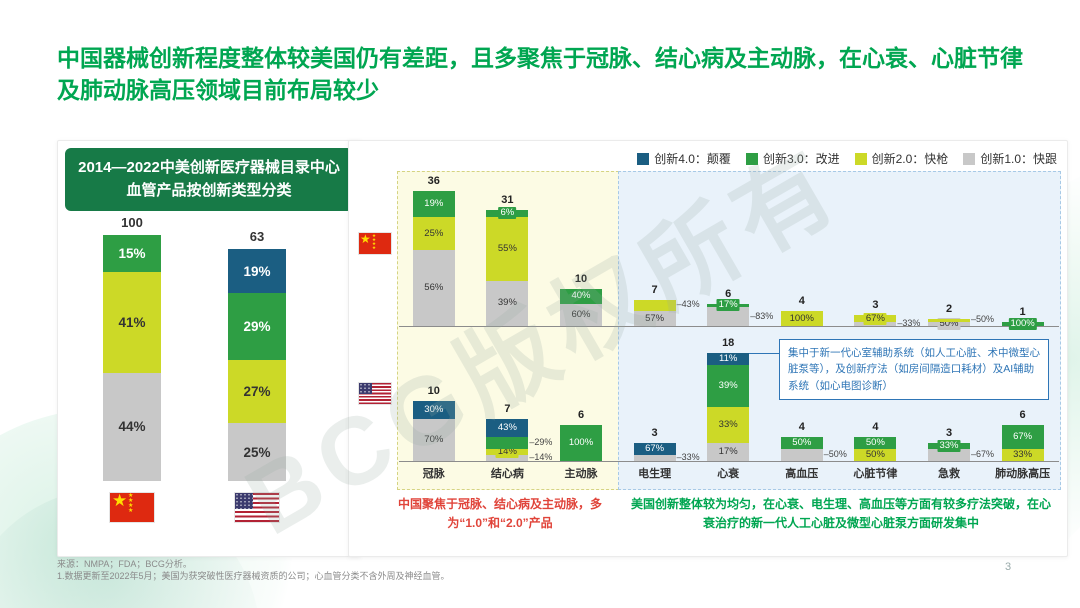 The height and width of the screenshot is (608, 1080). What do you see at coordinates (792, 158) in the screenshot?
I see `legend-item: 创新3.0：改进` at bounding box center [792, 158].